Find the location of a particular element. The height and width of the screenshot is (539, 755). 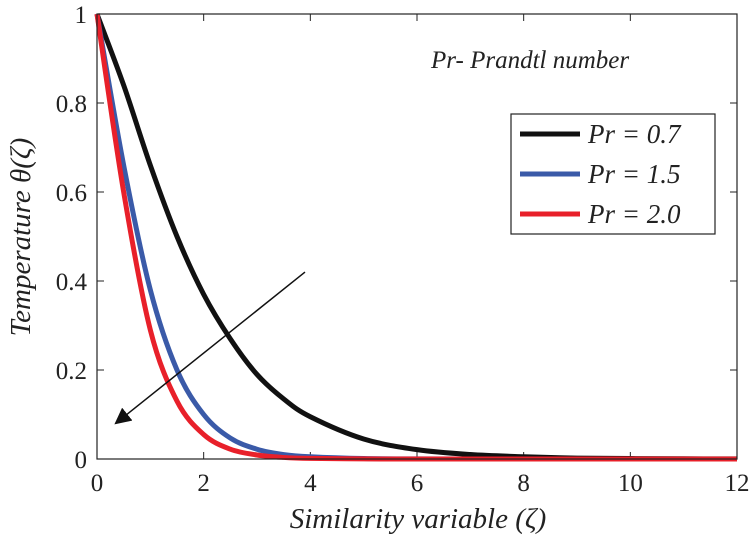

y-tick-label: 1 is located at coordinates (81, 15).